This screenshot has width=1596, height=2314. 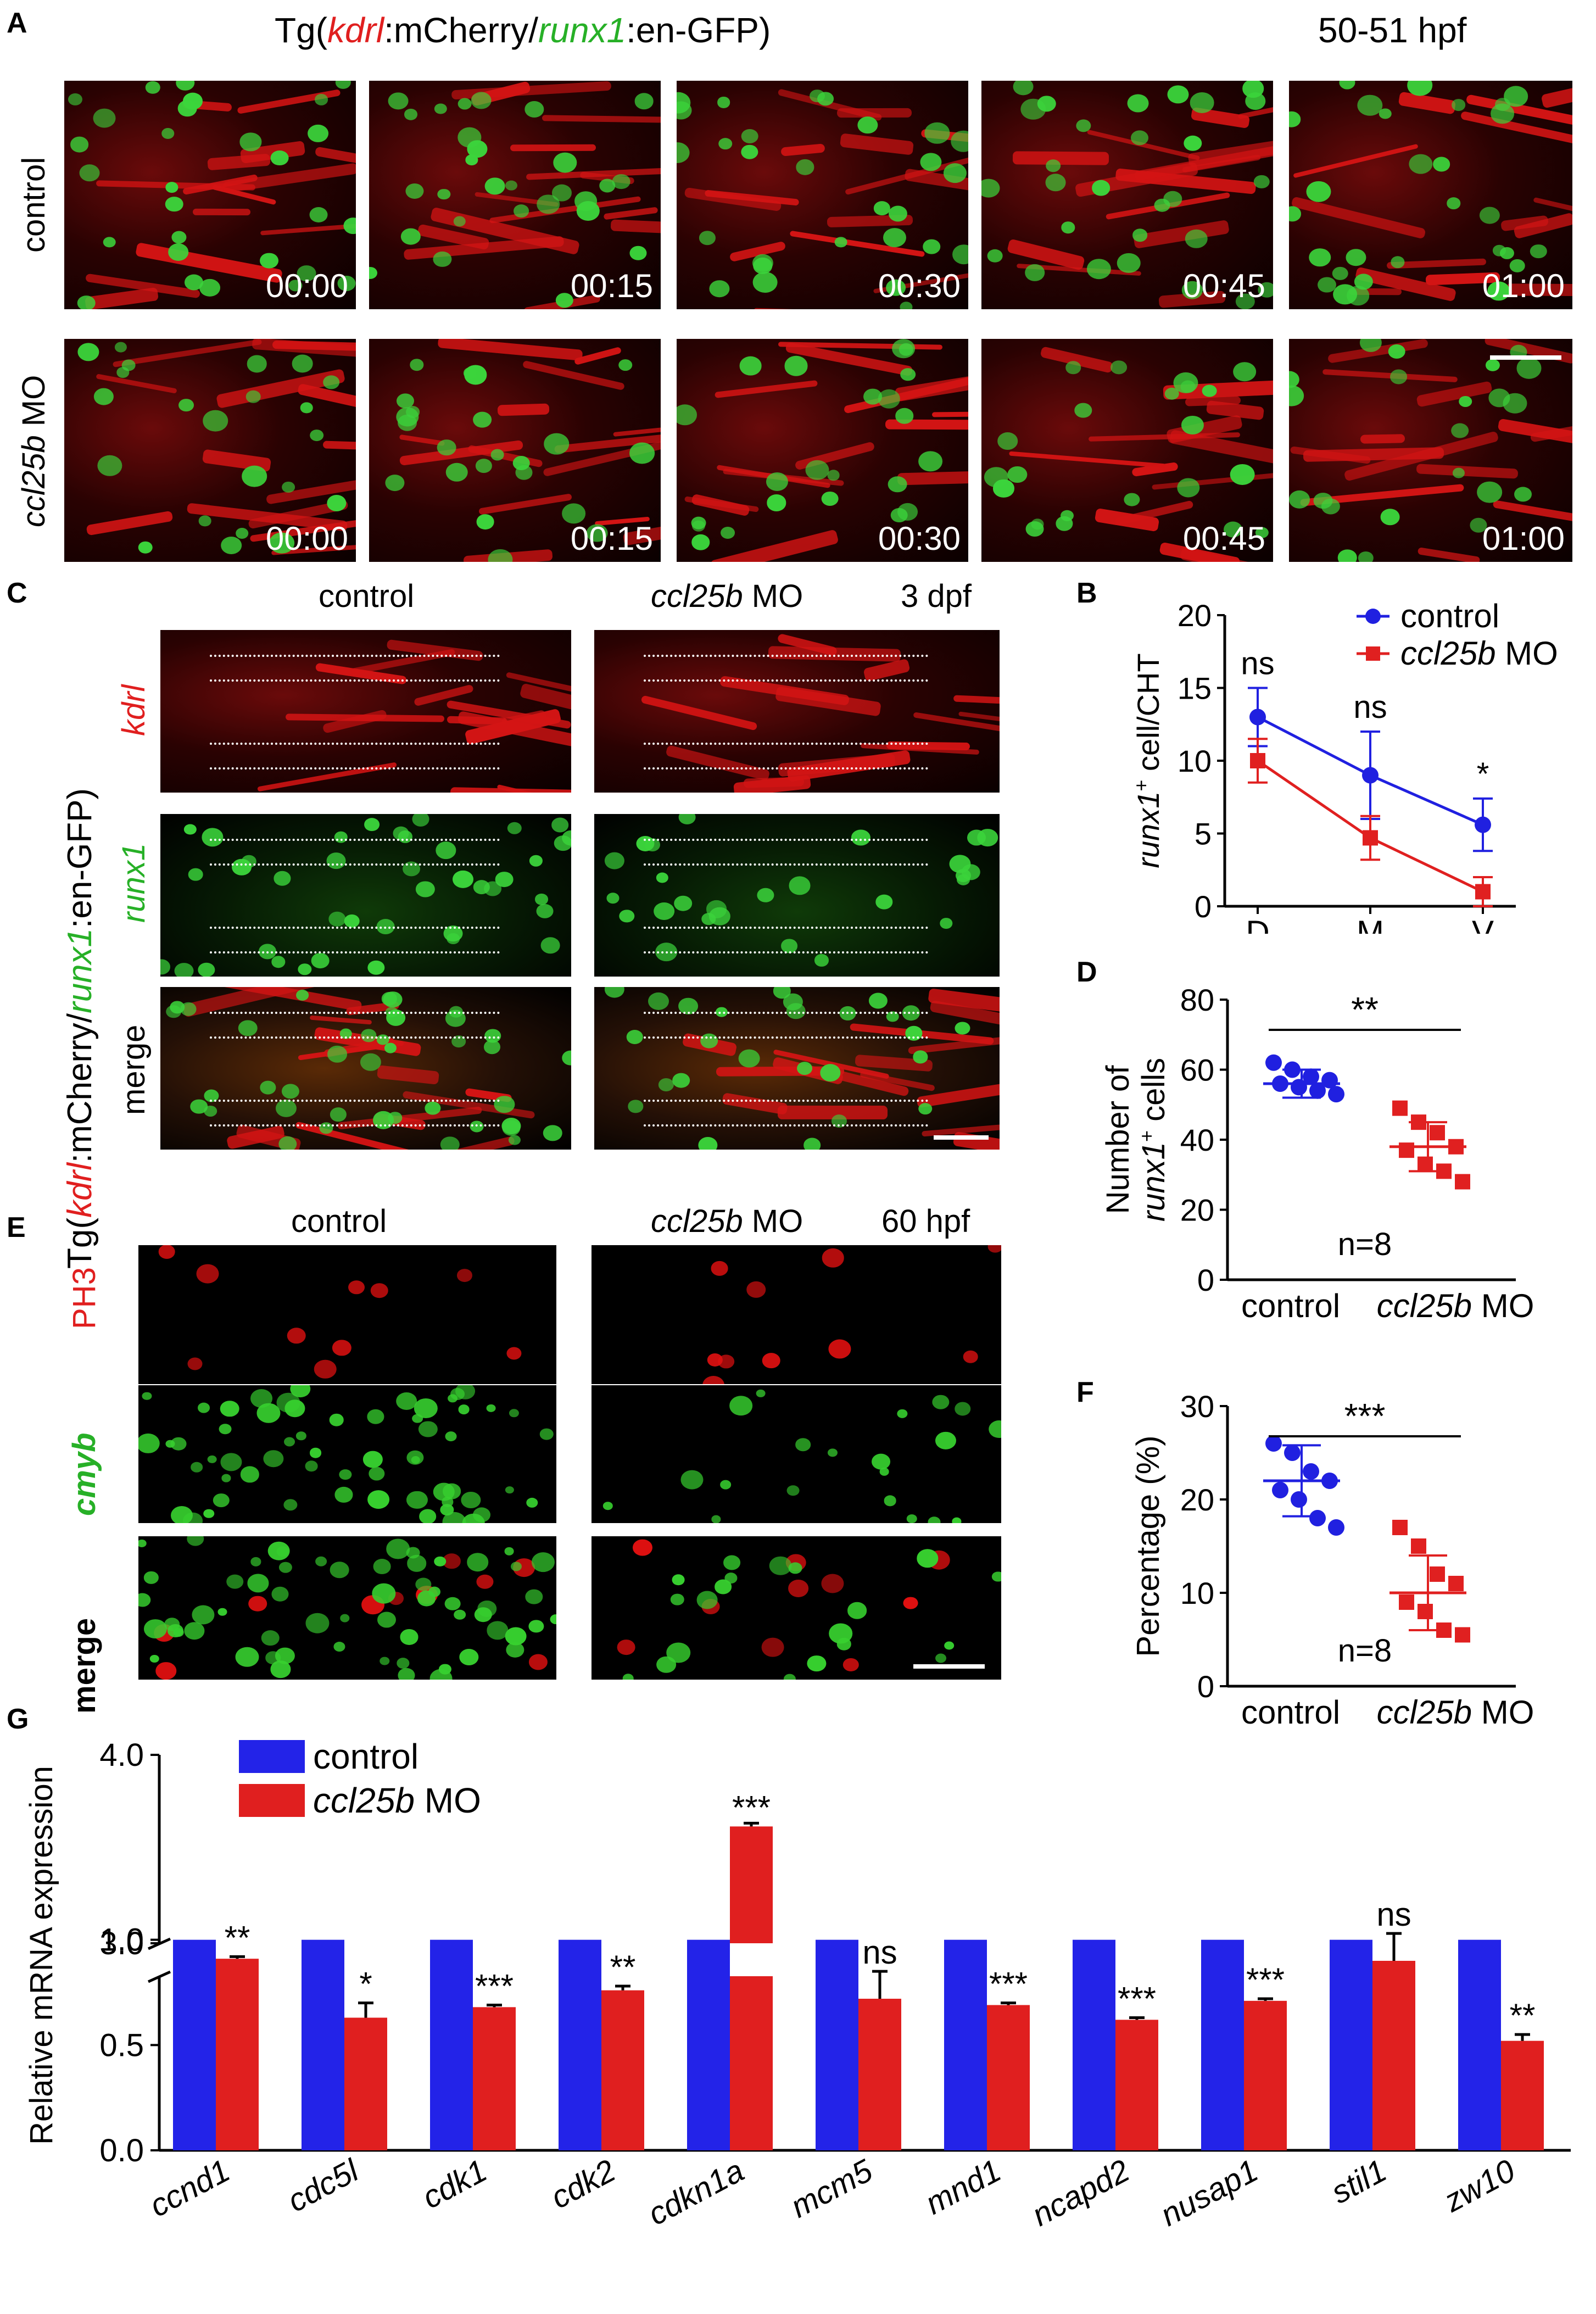 I want to click on significance-label: ***, so click(x=751, y=1808).